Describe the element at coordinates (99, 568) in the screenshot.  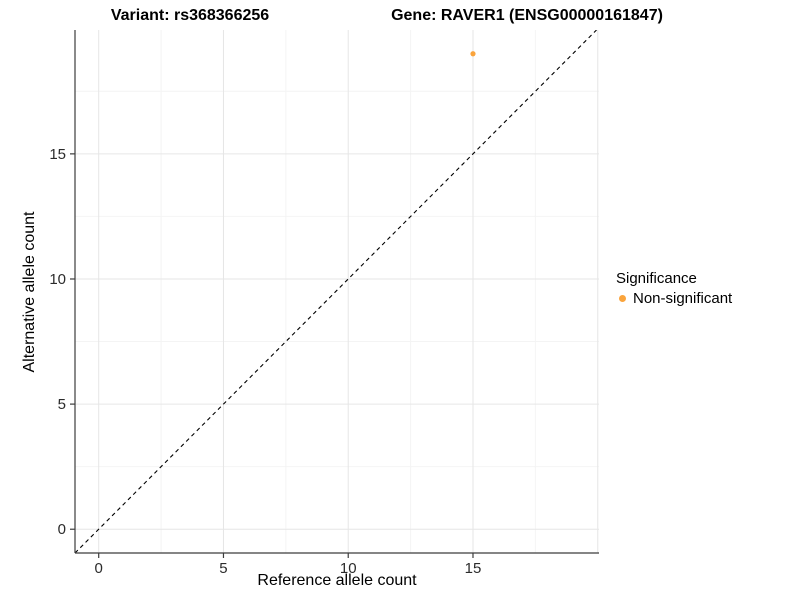
I see `x-tick-label: 0` at that location.